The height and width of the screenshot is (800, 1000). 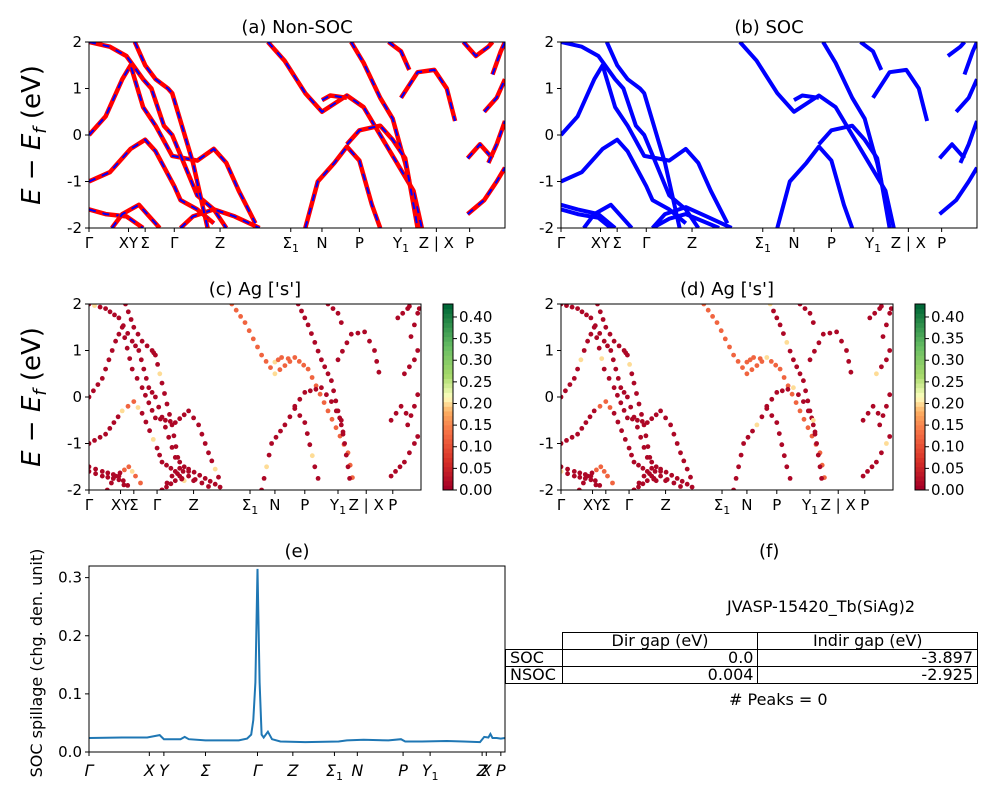 I want to click on nonsoc-band-line, so click(x=485, y=191).